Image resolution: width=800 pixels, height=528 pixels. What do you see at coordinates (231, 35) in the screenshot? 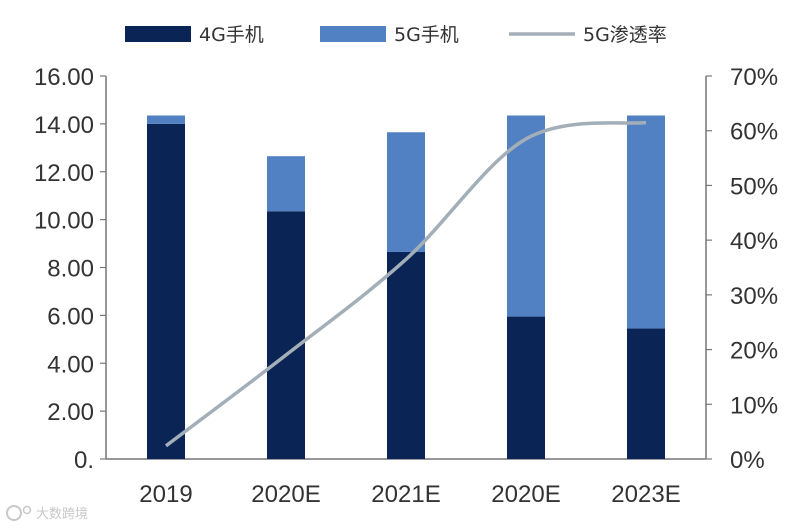
I see `legend-label-4g: 4G手机` at bounding box center [231, 35].